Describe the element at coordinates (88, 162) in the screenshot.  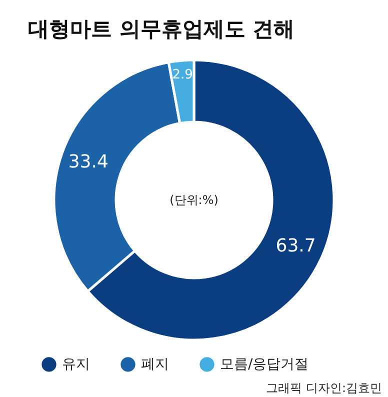
I see `data-label: 33.4` at that location.